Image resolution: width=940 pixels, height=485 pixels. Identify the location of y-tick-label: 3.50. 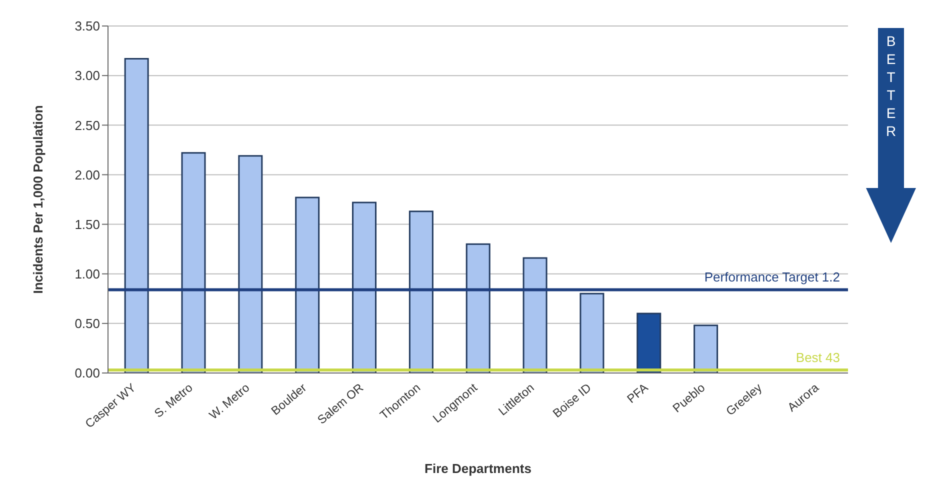
(87, 26).